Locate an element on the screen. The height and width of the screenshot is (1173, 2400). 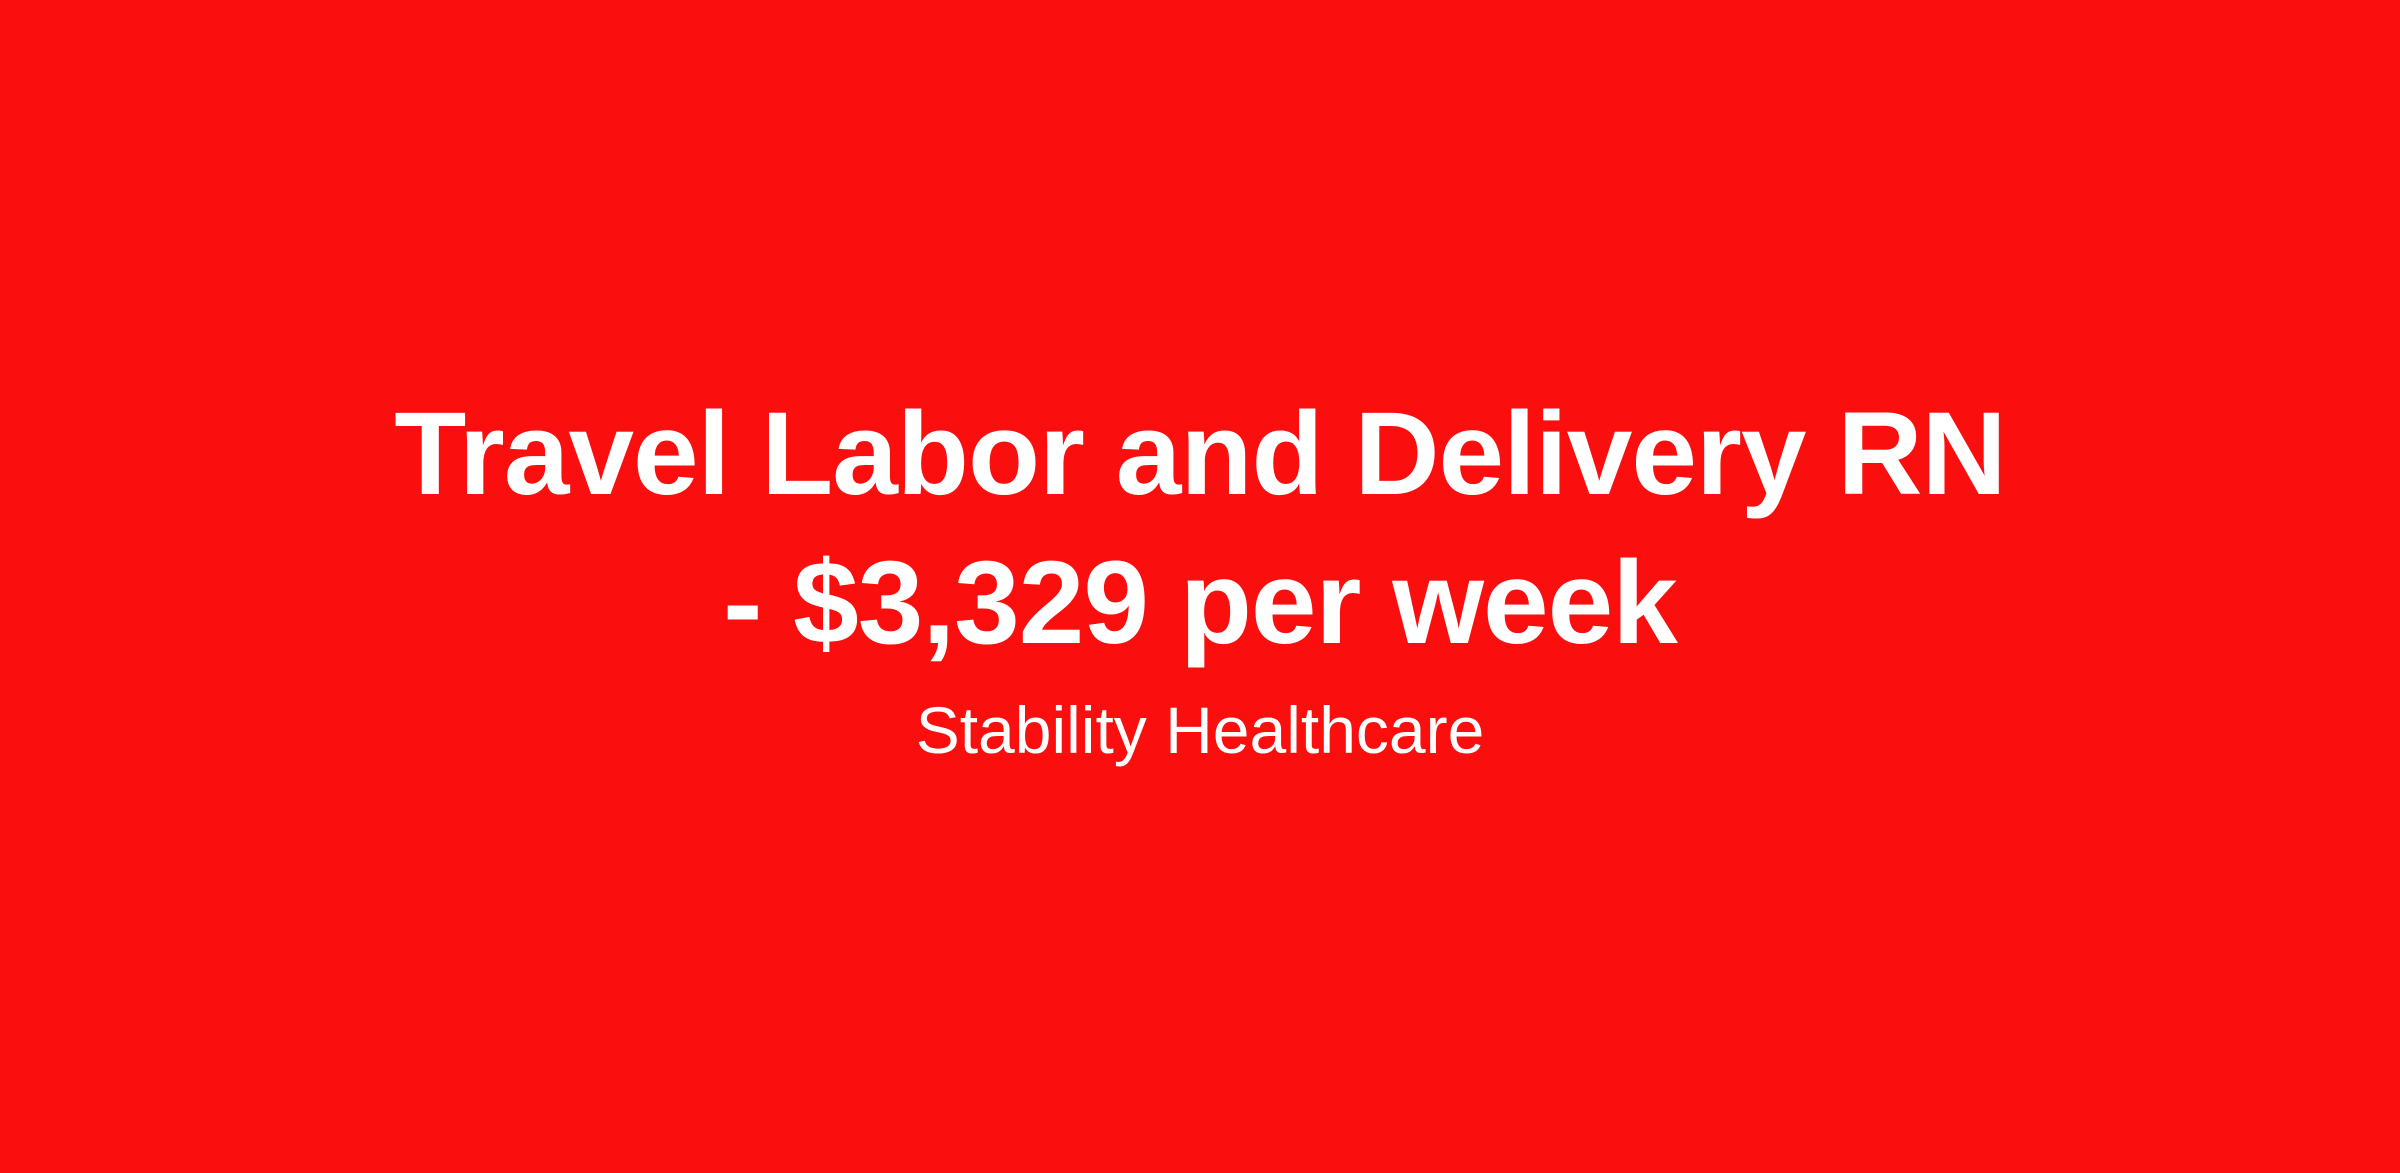
job-title-line2: - $3,329 per week is located at coordinates (1200, 602).